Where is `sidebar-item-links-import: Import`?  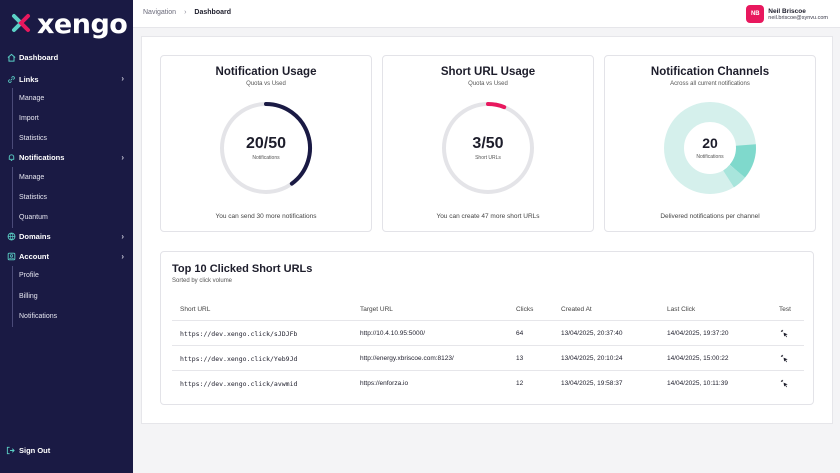 sidebar-item-links-import: Import is located at coordinates (29, 118).